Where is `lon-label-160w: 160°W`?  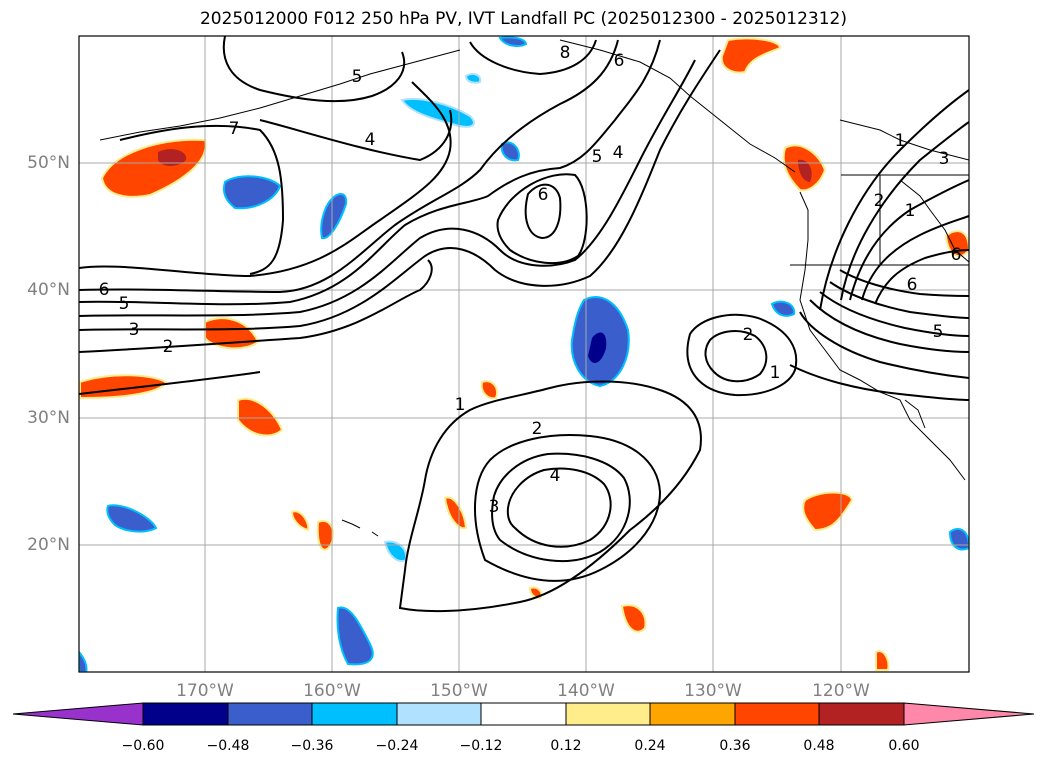
lon-label-160w: 160°W is located at coordinates (332, 691).